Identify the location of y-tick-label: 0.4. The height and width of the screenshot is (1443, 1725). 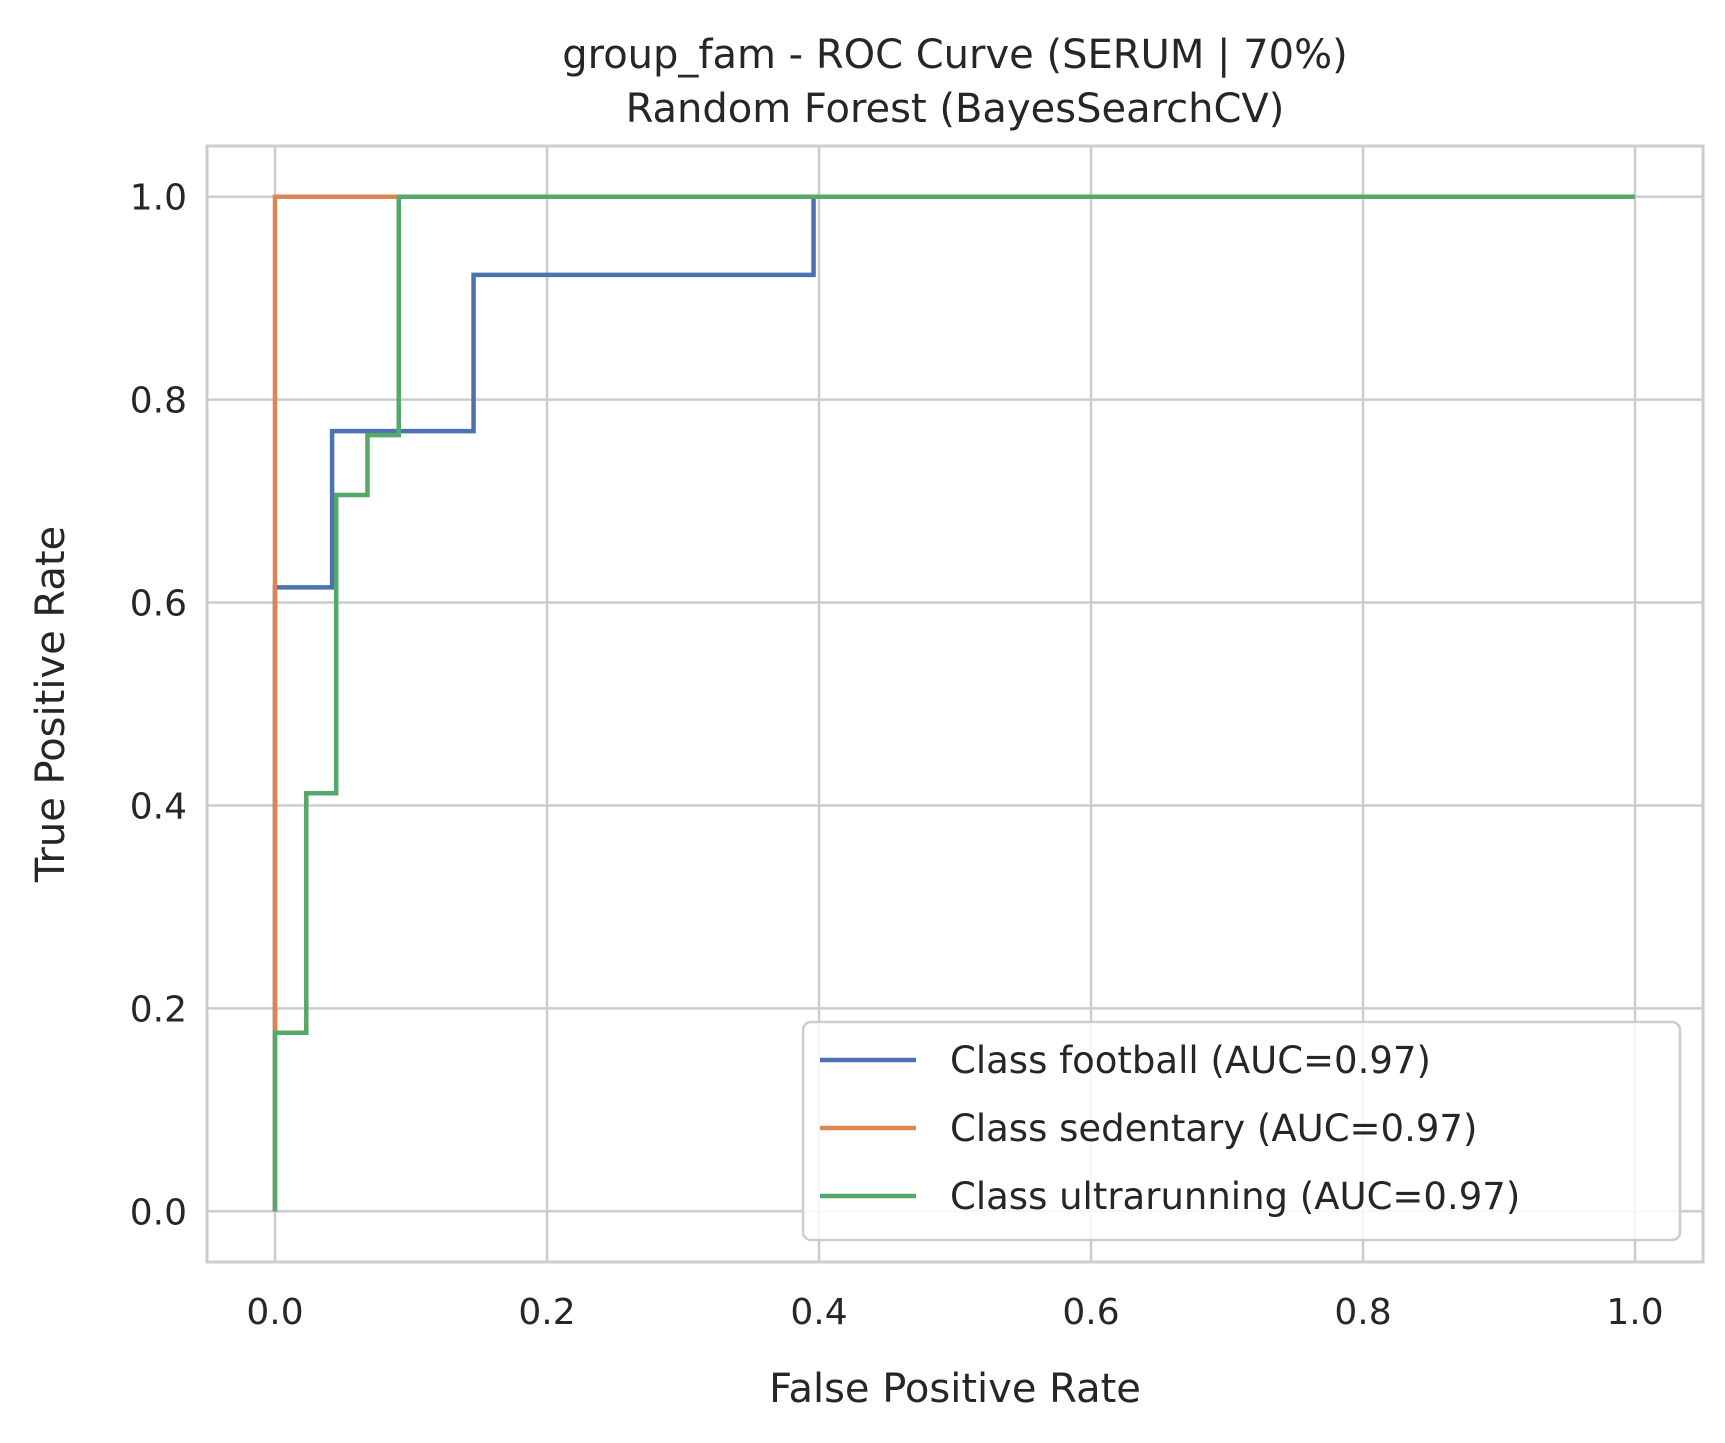
(158, 806).